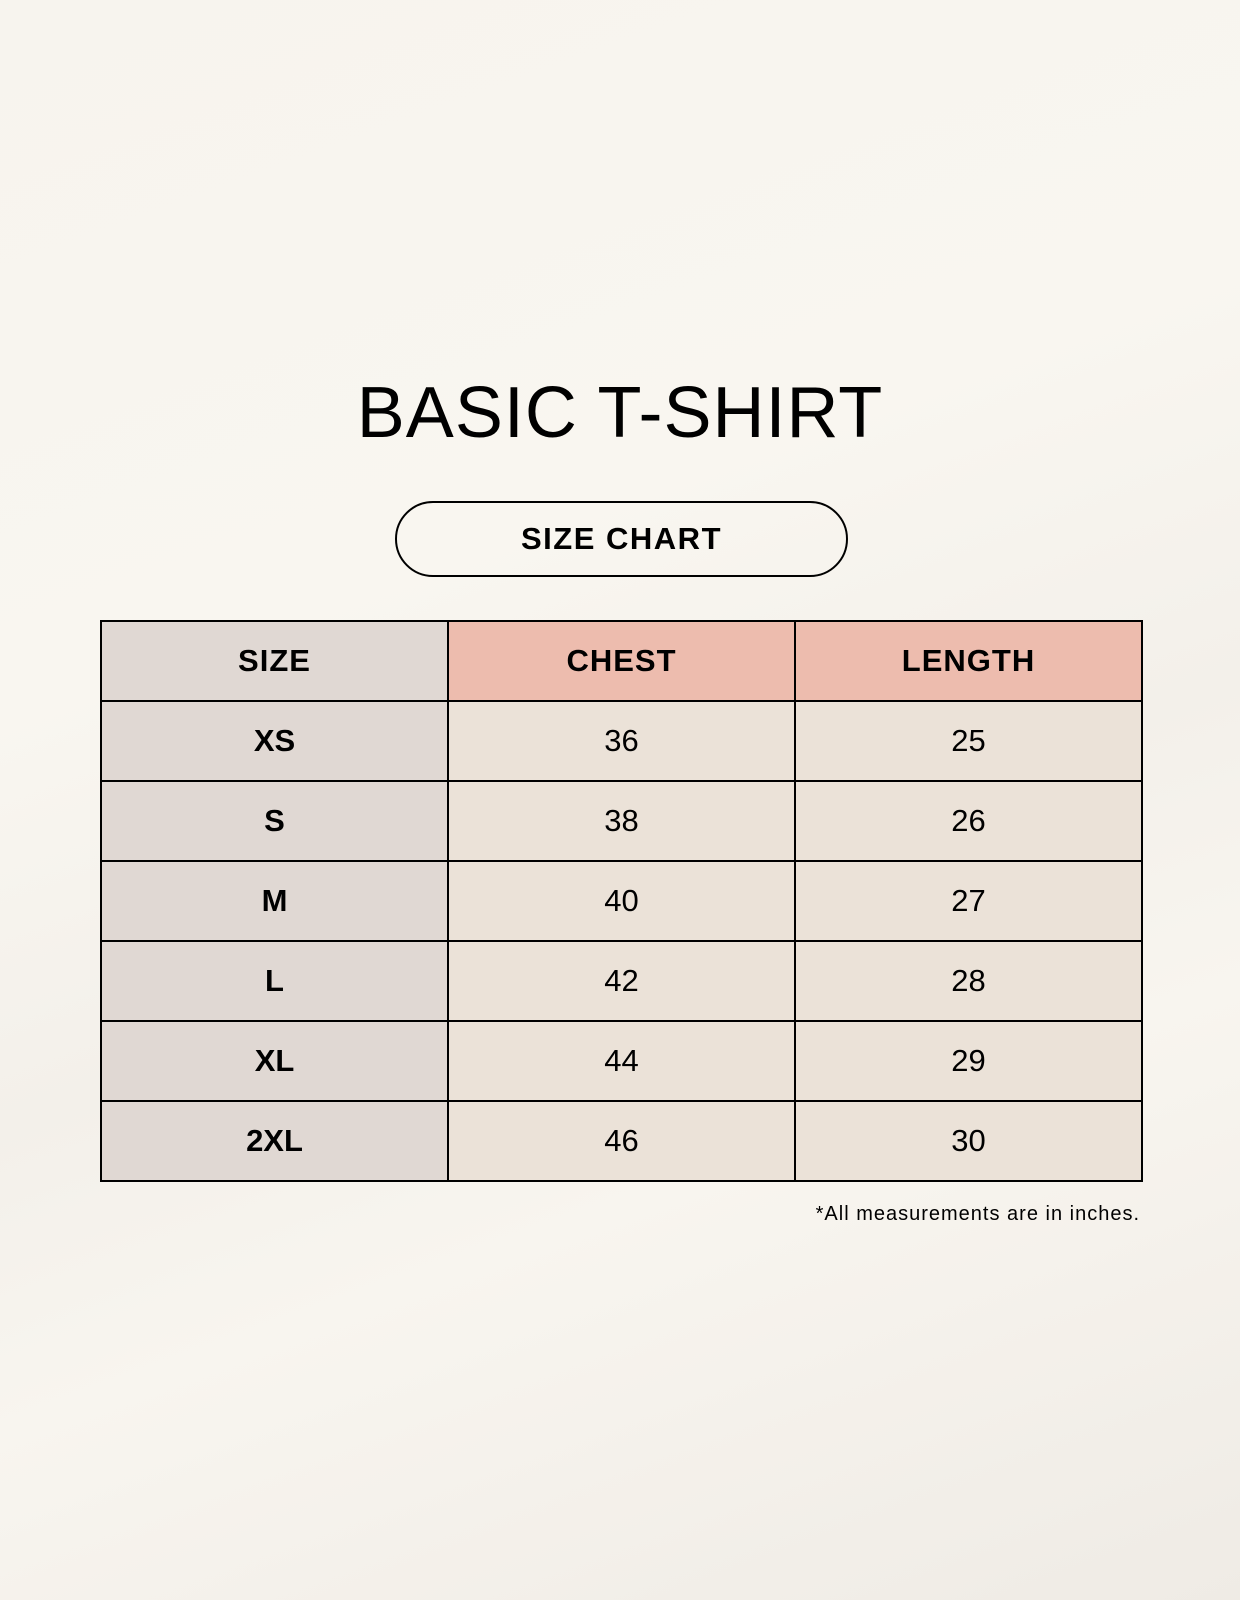 Image resolution: width=1240 pixels, height=1600 pixels. I want to click on page-title: BASIC T-SHIRT, so click(620, 413).